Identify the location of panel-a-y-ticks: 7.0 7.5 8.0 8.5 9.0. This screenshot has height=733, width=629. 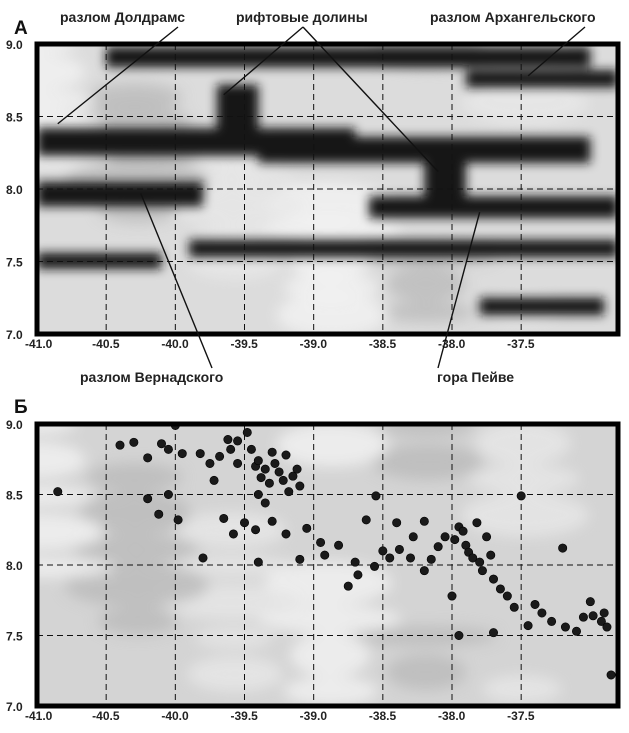
(14, 190).